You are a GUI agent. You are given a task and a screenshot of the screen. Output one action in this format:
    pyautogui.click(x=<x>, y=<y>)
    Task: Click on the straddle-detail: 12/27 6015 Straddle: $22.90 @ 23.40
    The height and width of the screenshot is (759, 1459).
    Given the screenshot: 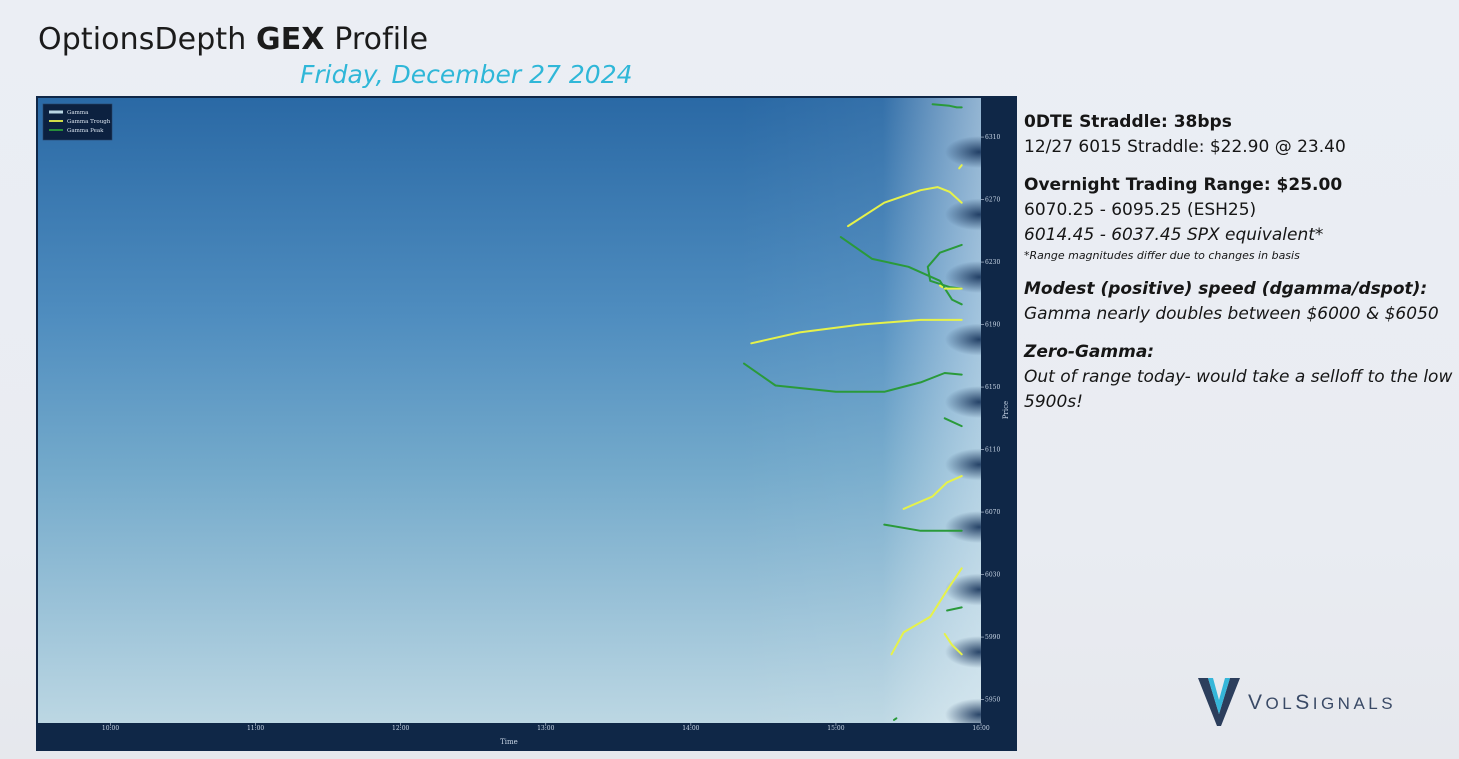 What is the action you would take?
    pyautogui.click(x=1185, y=147)
    